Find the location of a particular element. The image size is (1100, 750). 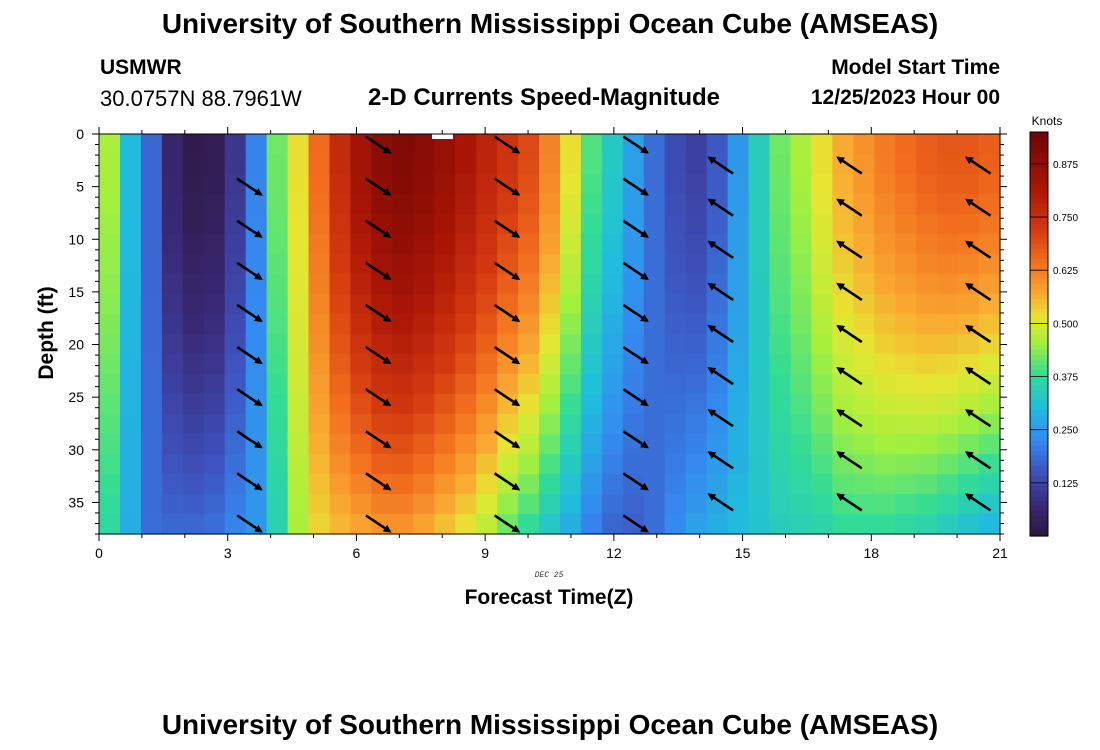

colorbar-tick-label: 0.750 is located at coordinates (1065, 218).